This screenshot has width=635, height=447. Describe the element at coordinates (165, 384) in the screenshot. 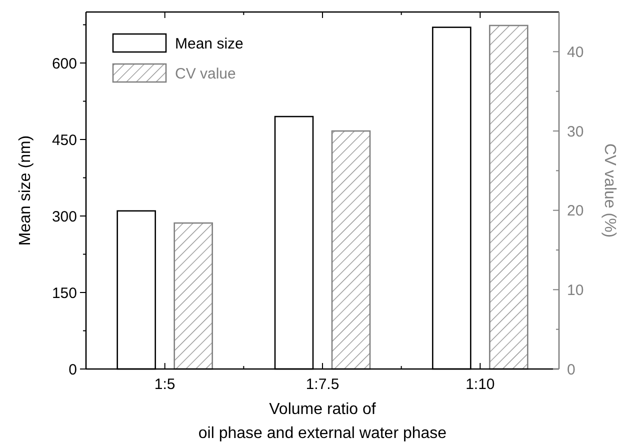

I see `x-tick-label: 1:5` at that location.